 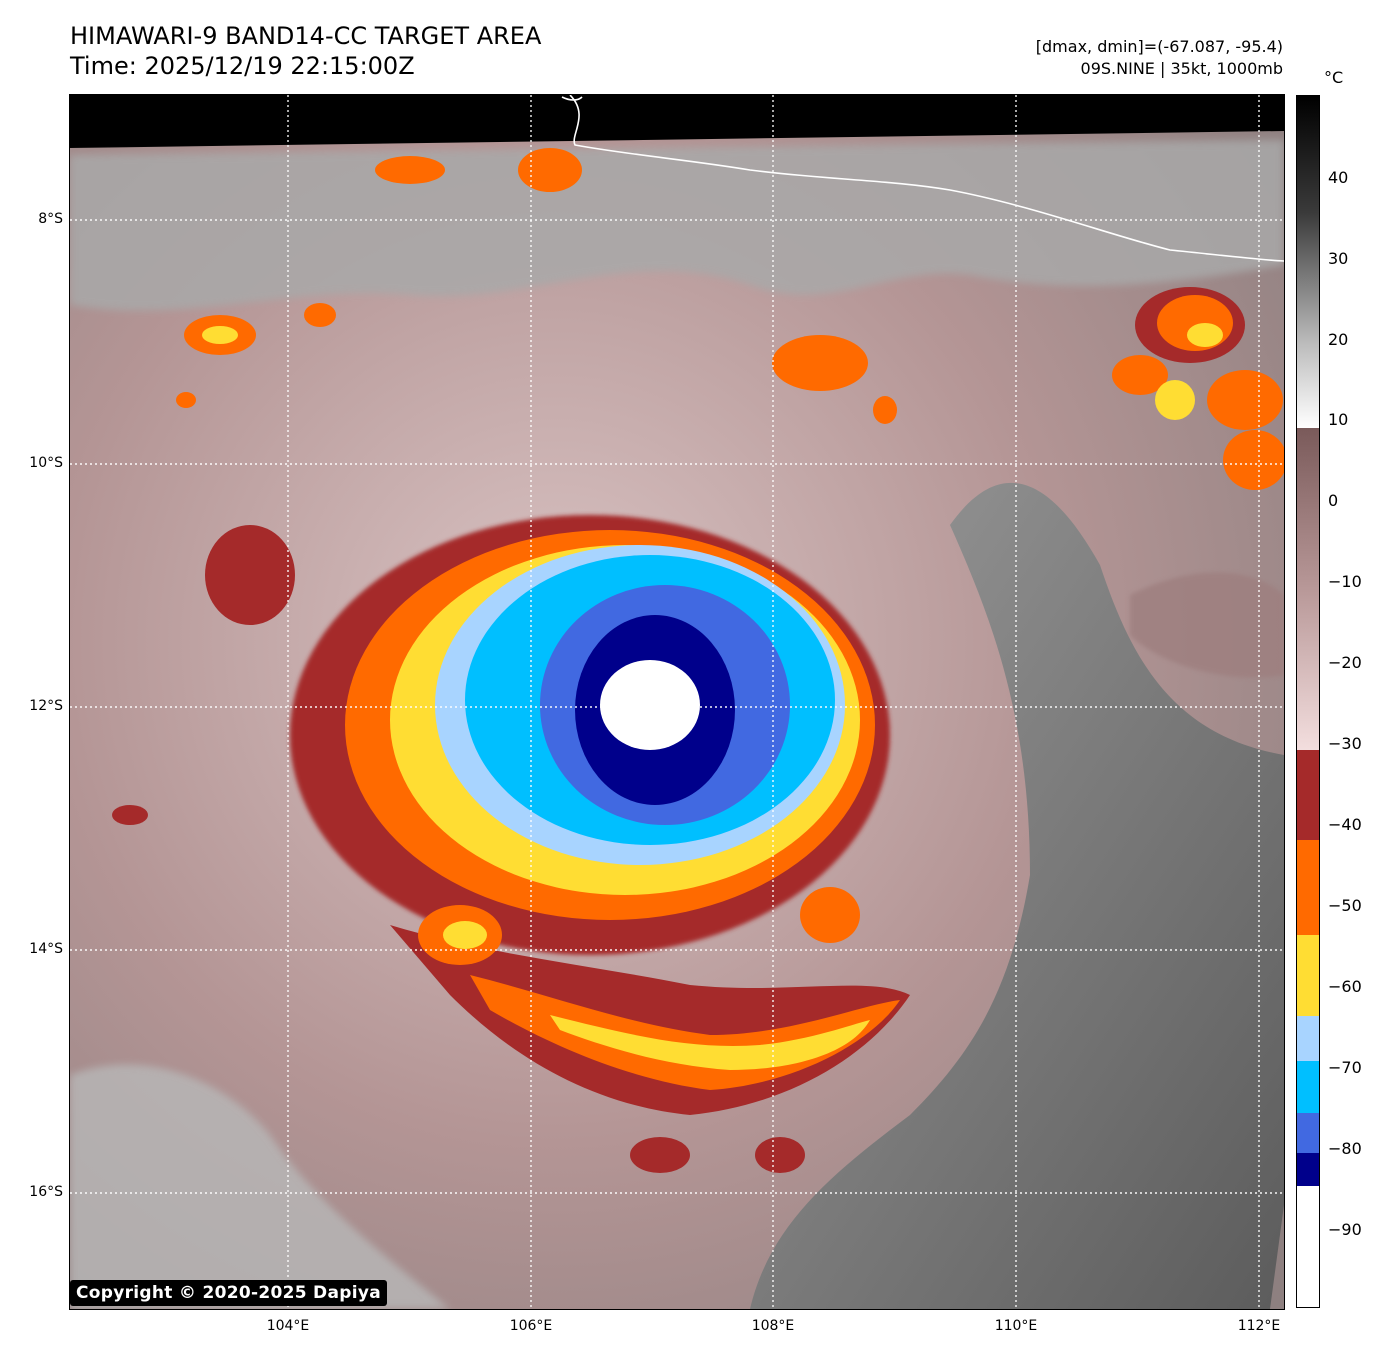 What do you see at coordinates (1308, 262) in the screenshot?
I see `colorbar-warm-segment` at bounding box center [1308, 262].